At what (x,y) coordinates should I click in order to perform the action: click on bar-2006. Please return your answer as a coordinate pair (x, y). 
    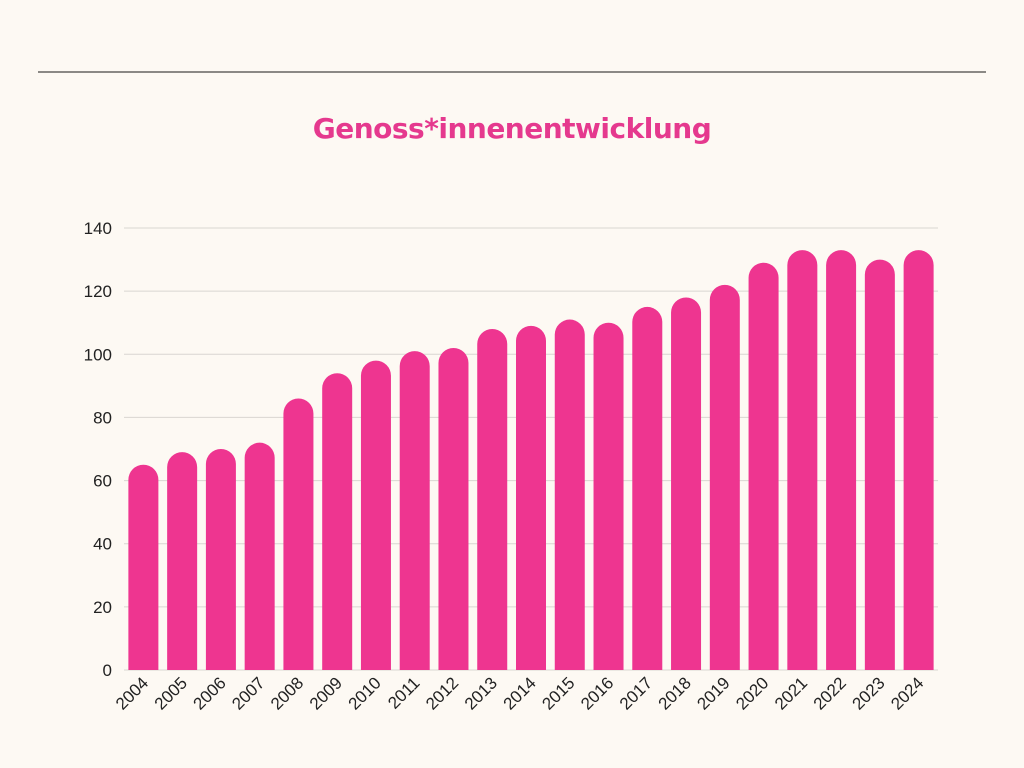
    Looking at the image, I should click on (220, 559).